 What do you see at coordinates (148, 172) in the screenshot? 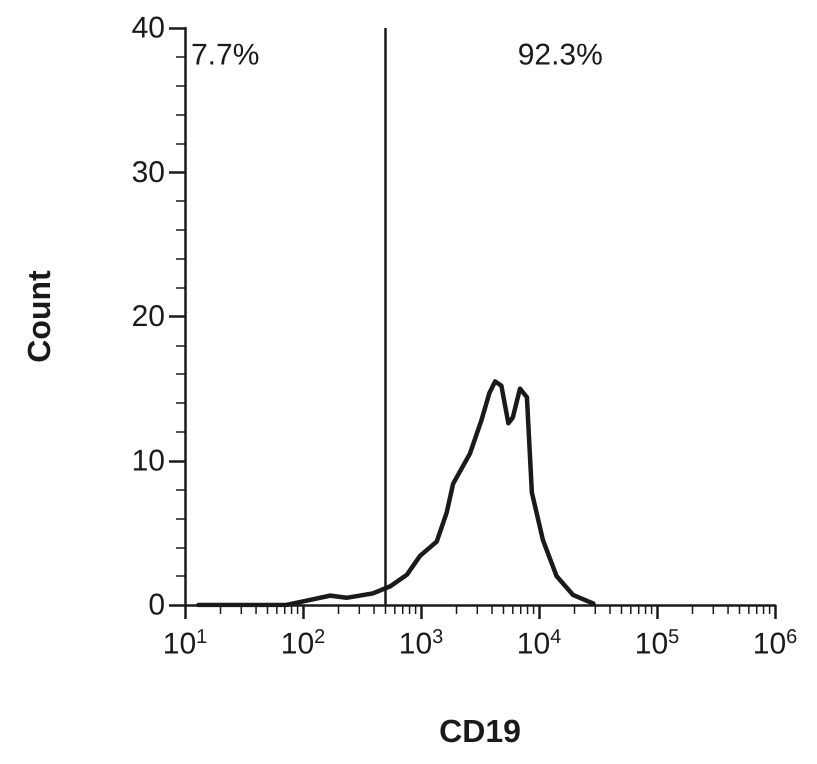
I see `y-tick-label: 30` at bounding box center [148, 172].